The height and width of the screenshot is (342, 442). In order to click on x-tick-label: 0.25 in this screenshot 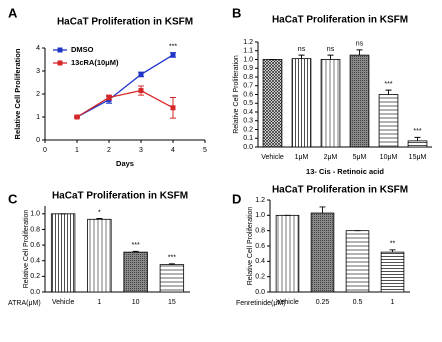, I will do `click(323, 302)`.